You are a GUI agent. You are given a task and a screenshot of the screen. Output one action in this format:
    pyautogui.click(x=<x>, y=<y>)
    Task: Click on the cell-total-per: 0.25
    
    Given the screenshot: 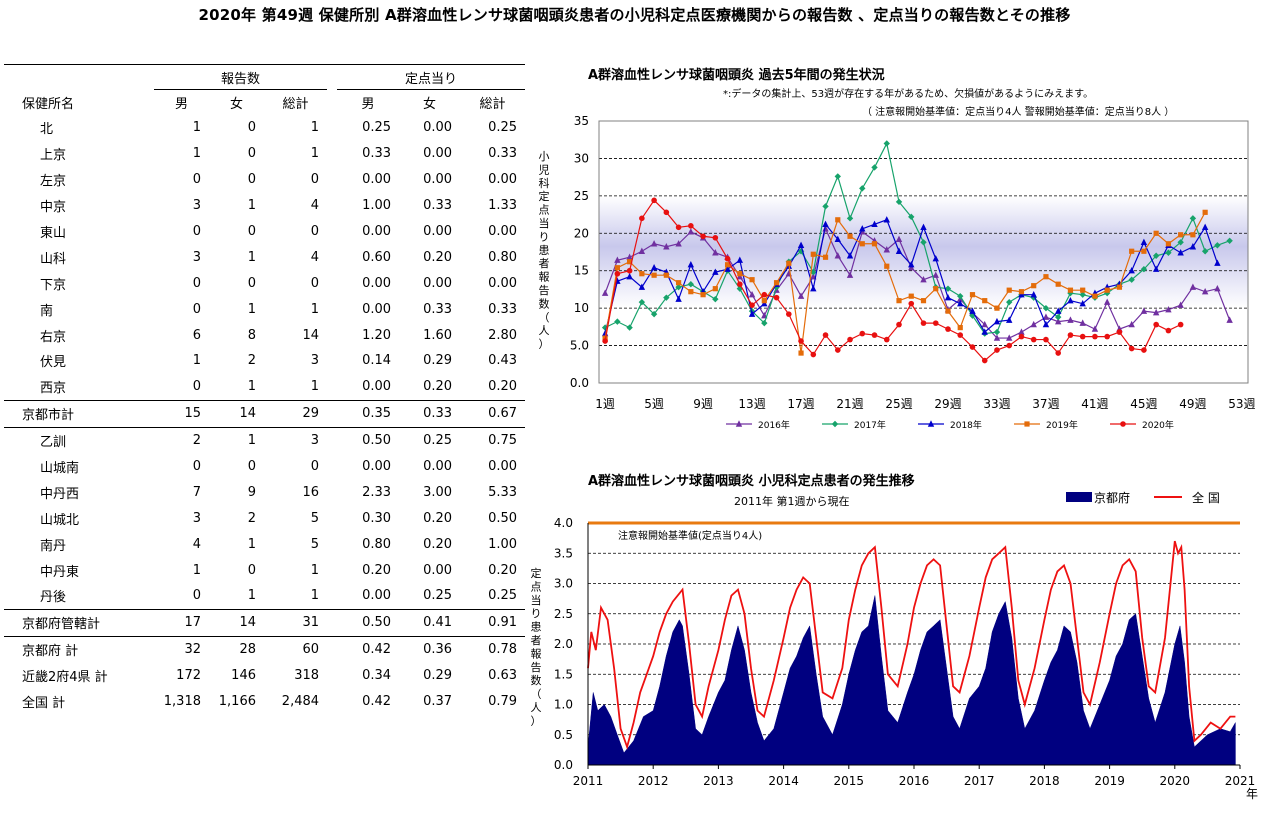 What is the action you would take?
    pyautogui.click(x=503, y=128)
    